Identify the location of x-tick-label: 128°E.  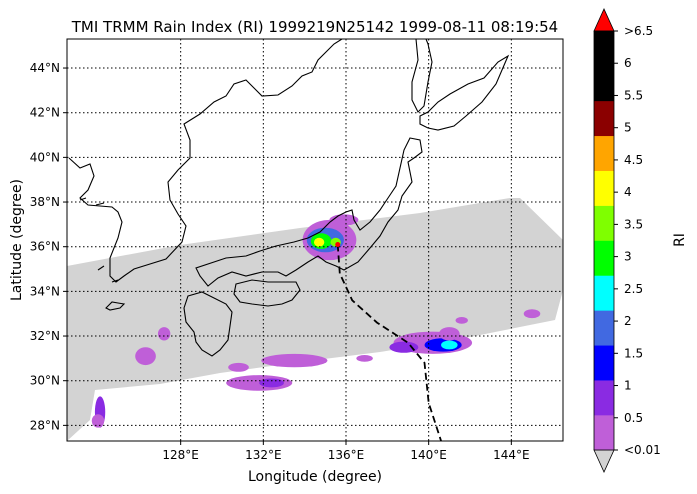
(180, 455).